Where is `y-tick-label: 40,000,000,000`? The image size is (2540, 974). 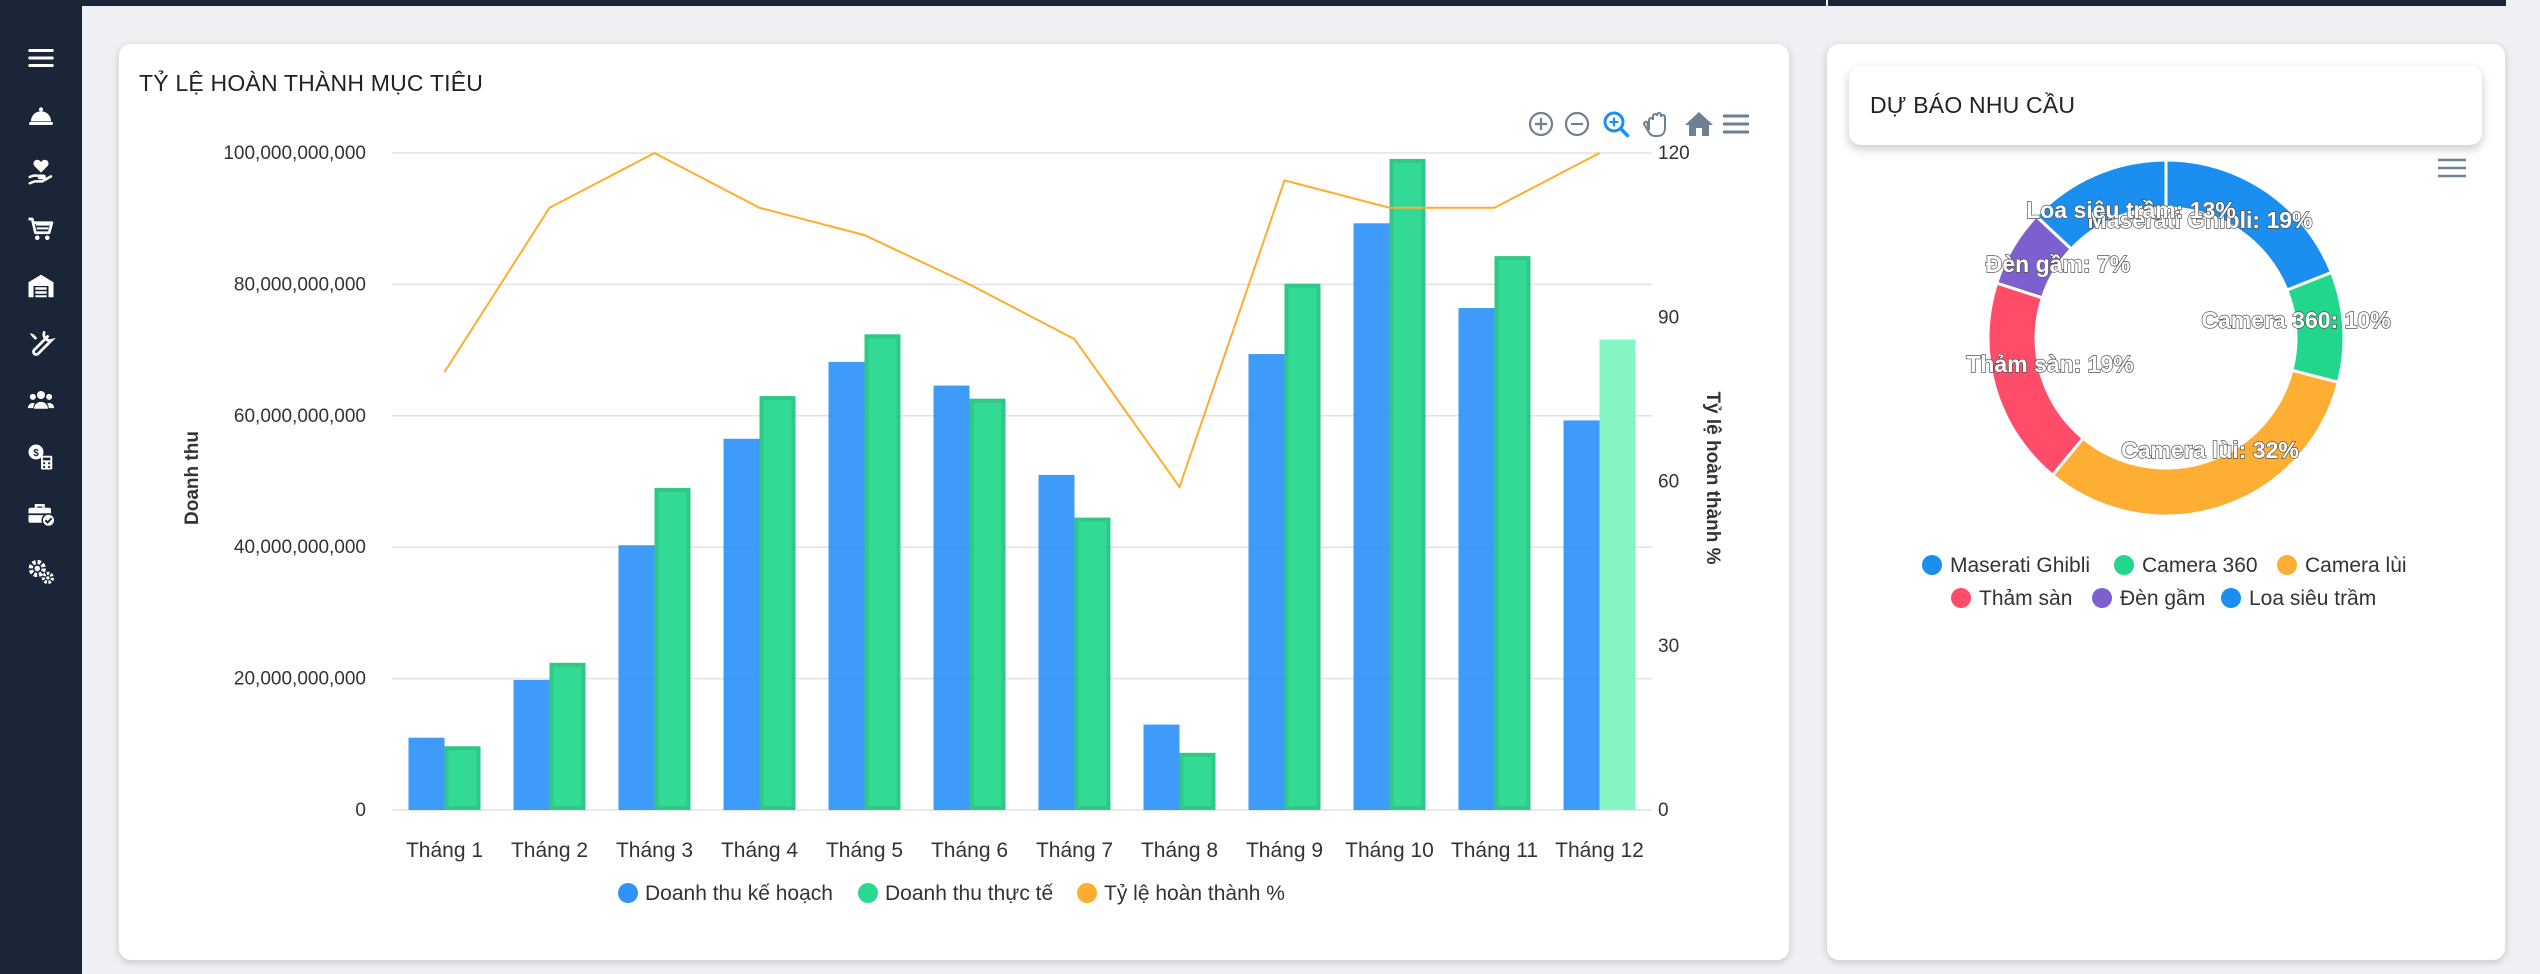 y-tick-label: 40,000,000,000 is located at coordinates (300, 547).